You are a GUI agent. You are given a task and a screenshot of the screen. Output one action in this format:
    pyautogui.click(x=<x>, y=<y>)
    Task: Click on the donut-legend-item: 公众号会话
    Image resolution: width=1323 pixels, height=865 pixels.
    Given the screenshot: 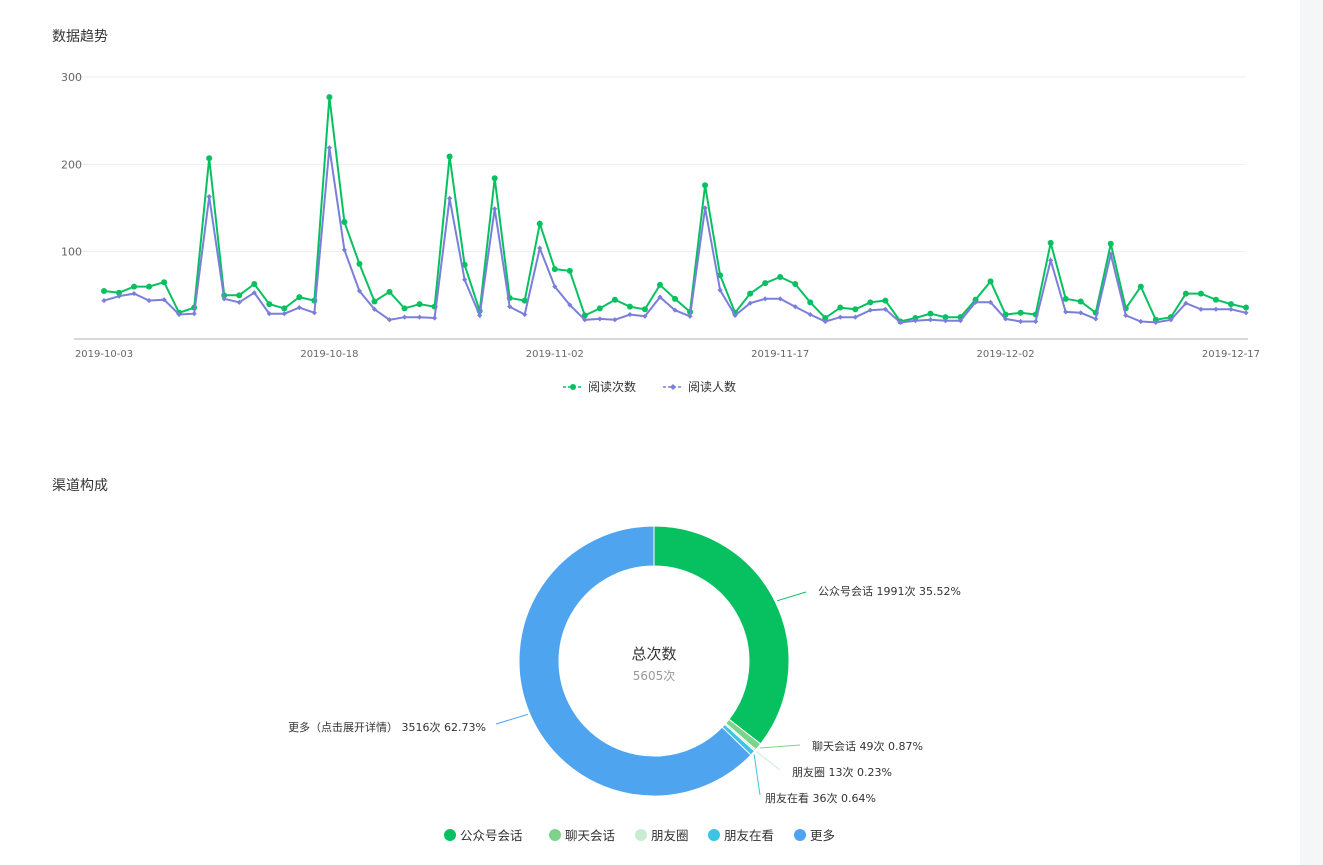 What is the action you would take?
    pyautogui.click(x=483, y=835)
    